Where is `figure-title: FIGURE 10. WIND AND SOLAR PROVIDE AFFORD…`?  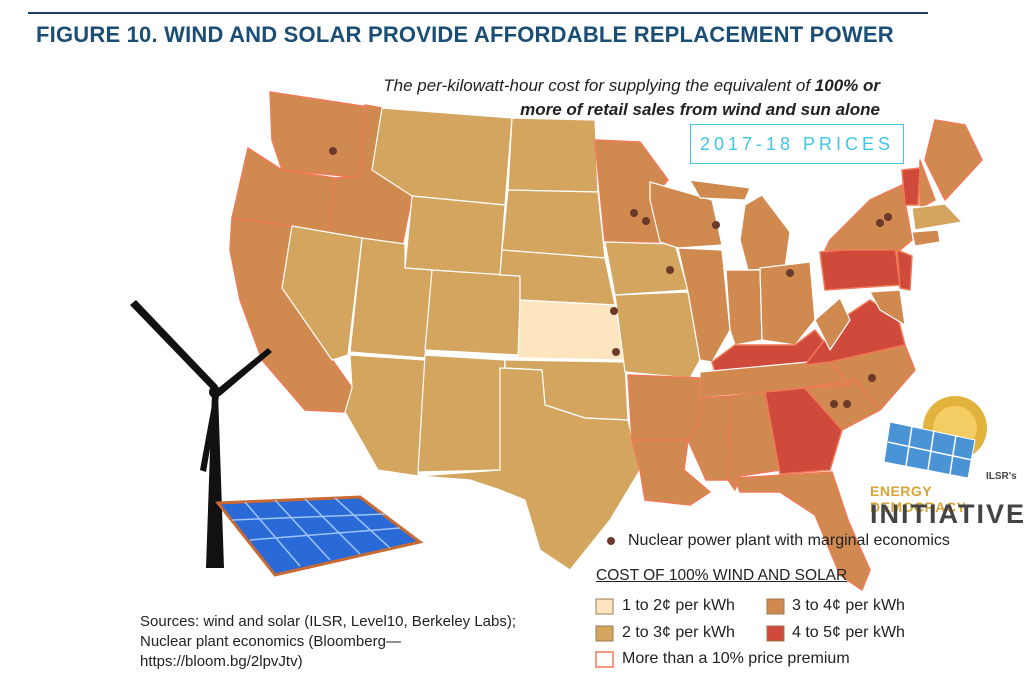
figure-title: FIGURE 10. WIND AND SOLAR PROVIDE AFFORD… is located at coordinates (465, 34).